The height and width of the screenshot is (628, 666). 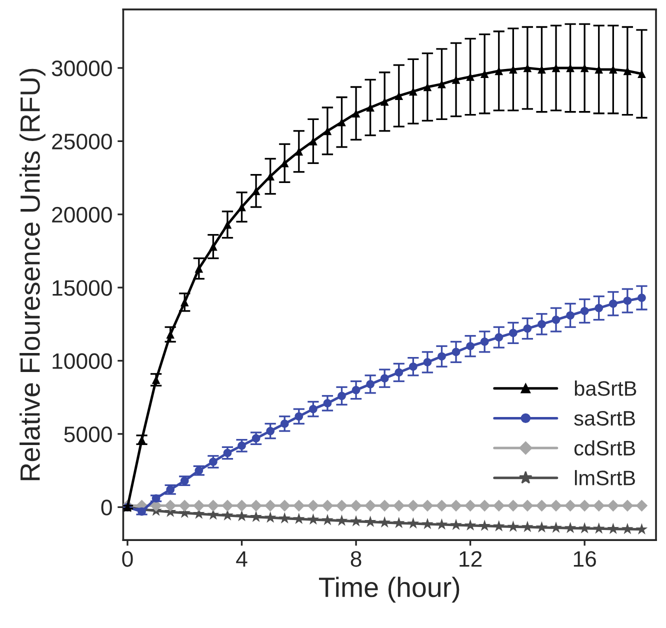 I want to click on x-axis-title: Time (hour), so click(x=389, y=589).